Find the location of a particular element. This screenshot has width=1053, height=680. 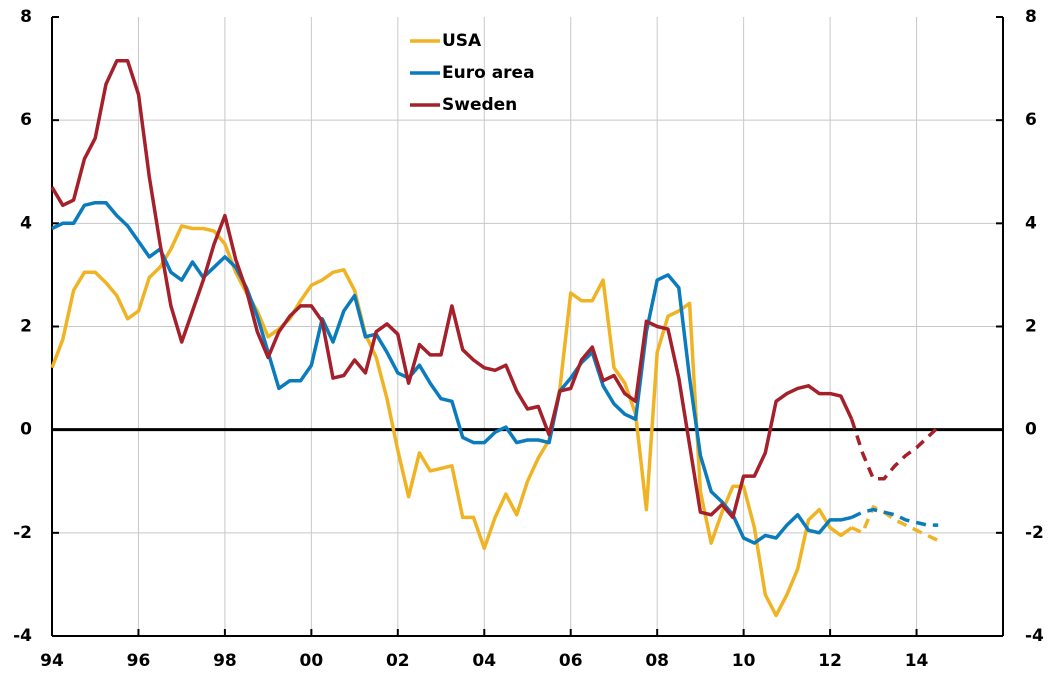

y2-tick-label: 4 is located at coordinates (1031, 223).